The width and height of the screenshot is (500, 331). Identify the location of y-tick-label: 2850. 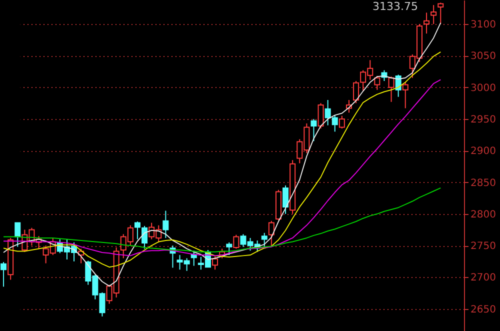
(483, 183).